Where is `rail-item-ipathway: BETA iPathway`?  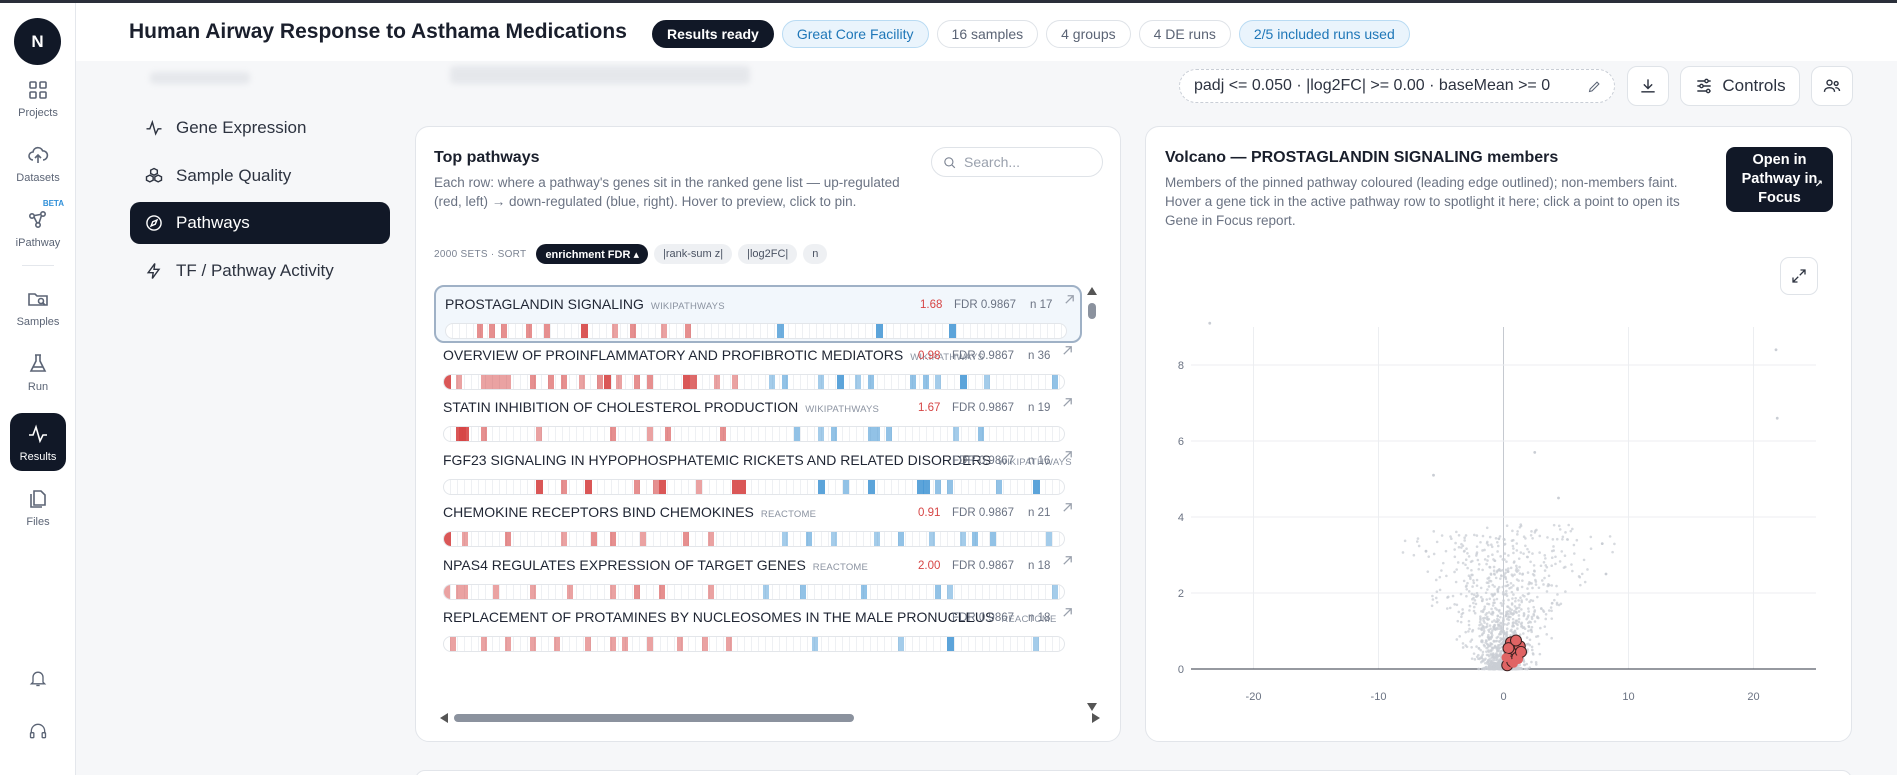
rail-item-ipathway: BETA iPathway is located at coordinates (38, 228).